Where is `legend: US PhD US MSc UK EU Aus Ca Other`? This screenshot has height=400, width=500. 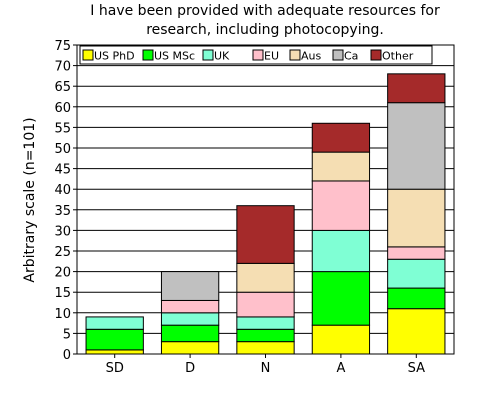
legend: US PhD US MSc UK EU Aus Ca Other is located at coordinates (256, 55).